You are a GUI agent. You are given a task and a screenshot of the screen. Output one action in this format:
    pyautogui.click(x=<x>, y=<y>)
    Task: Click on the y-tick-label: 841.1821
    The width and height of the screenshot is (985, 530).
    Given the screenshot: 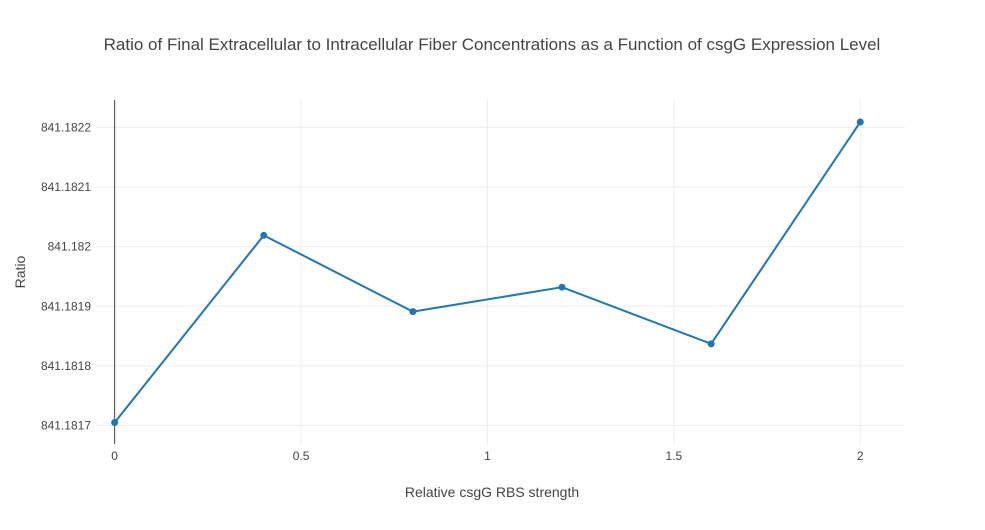 What is the action you would take?
    pyautogui.click(x=66, y=187)
    